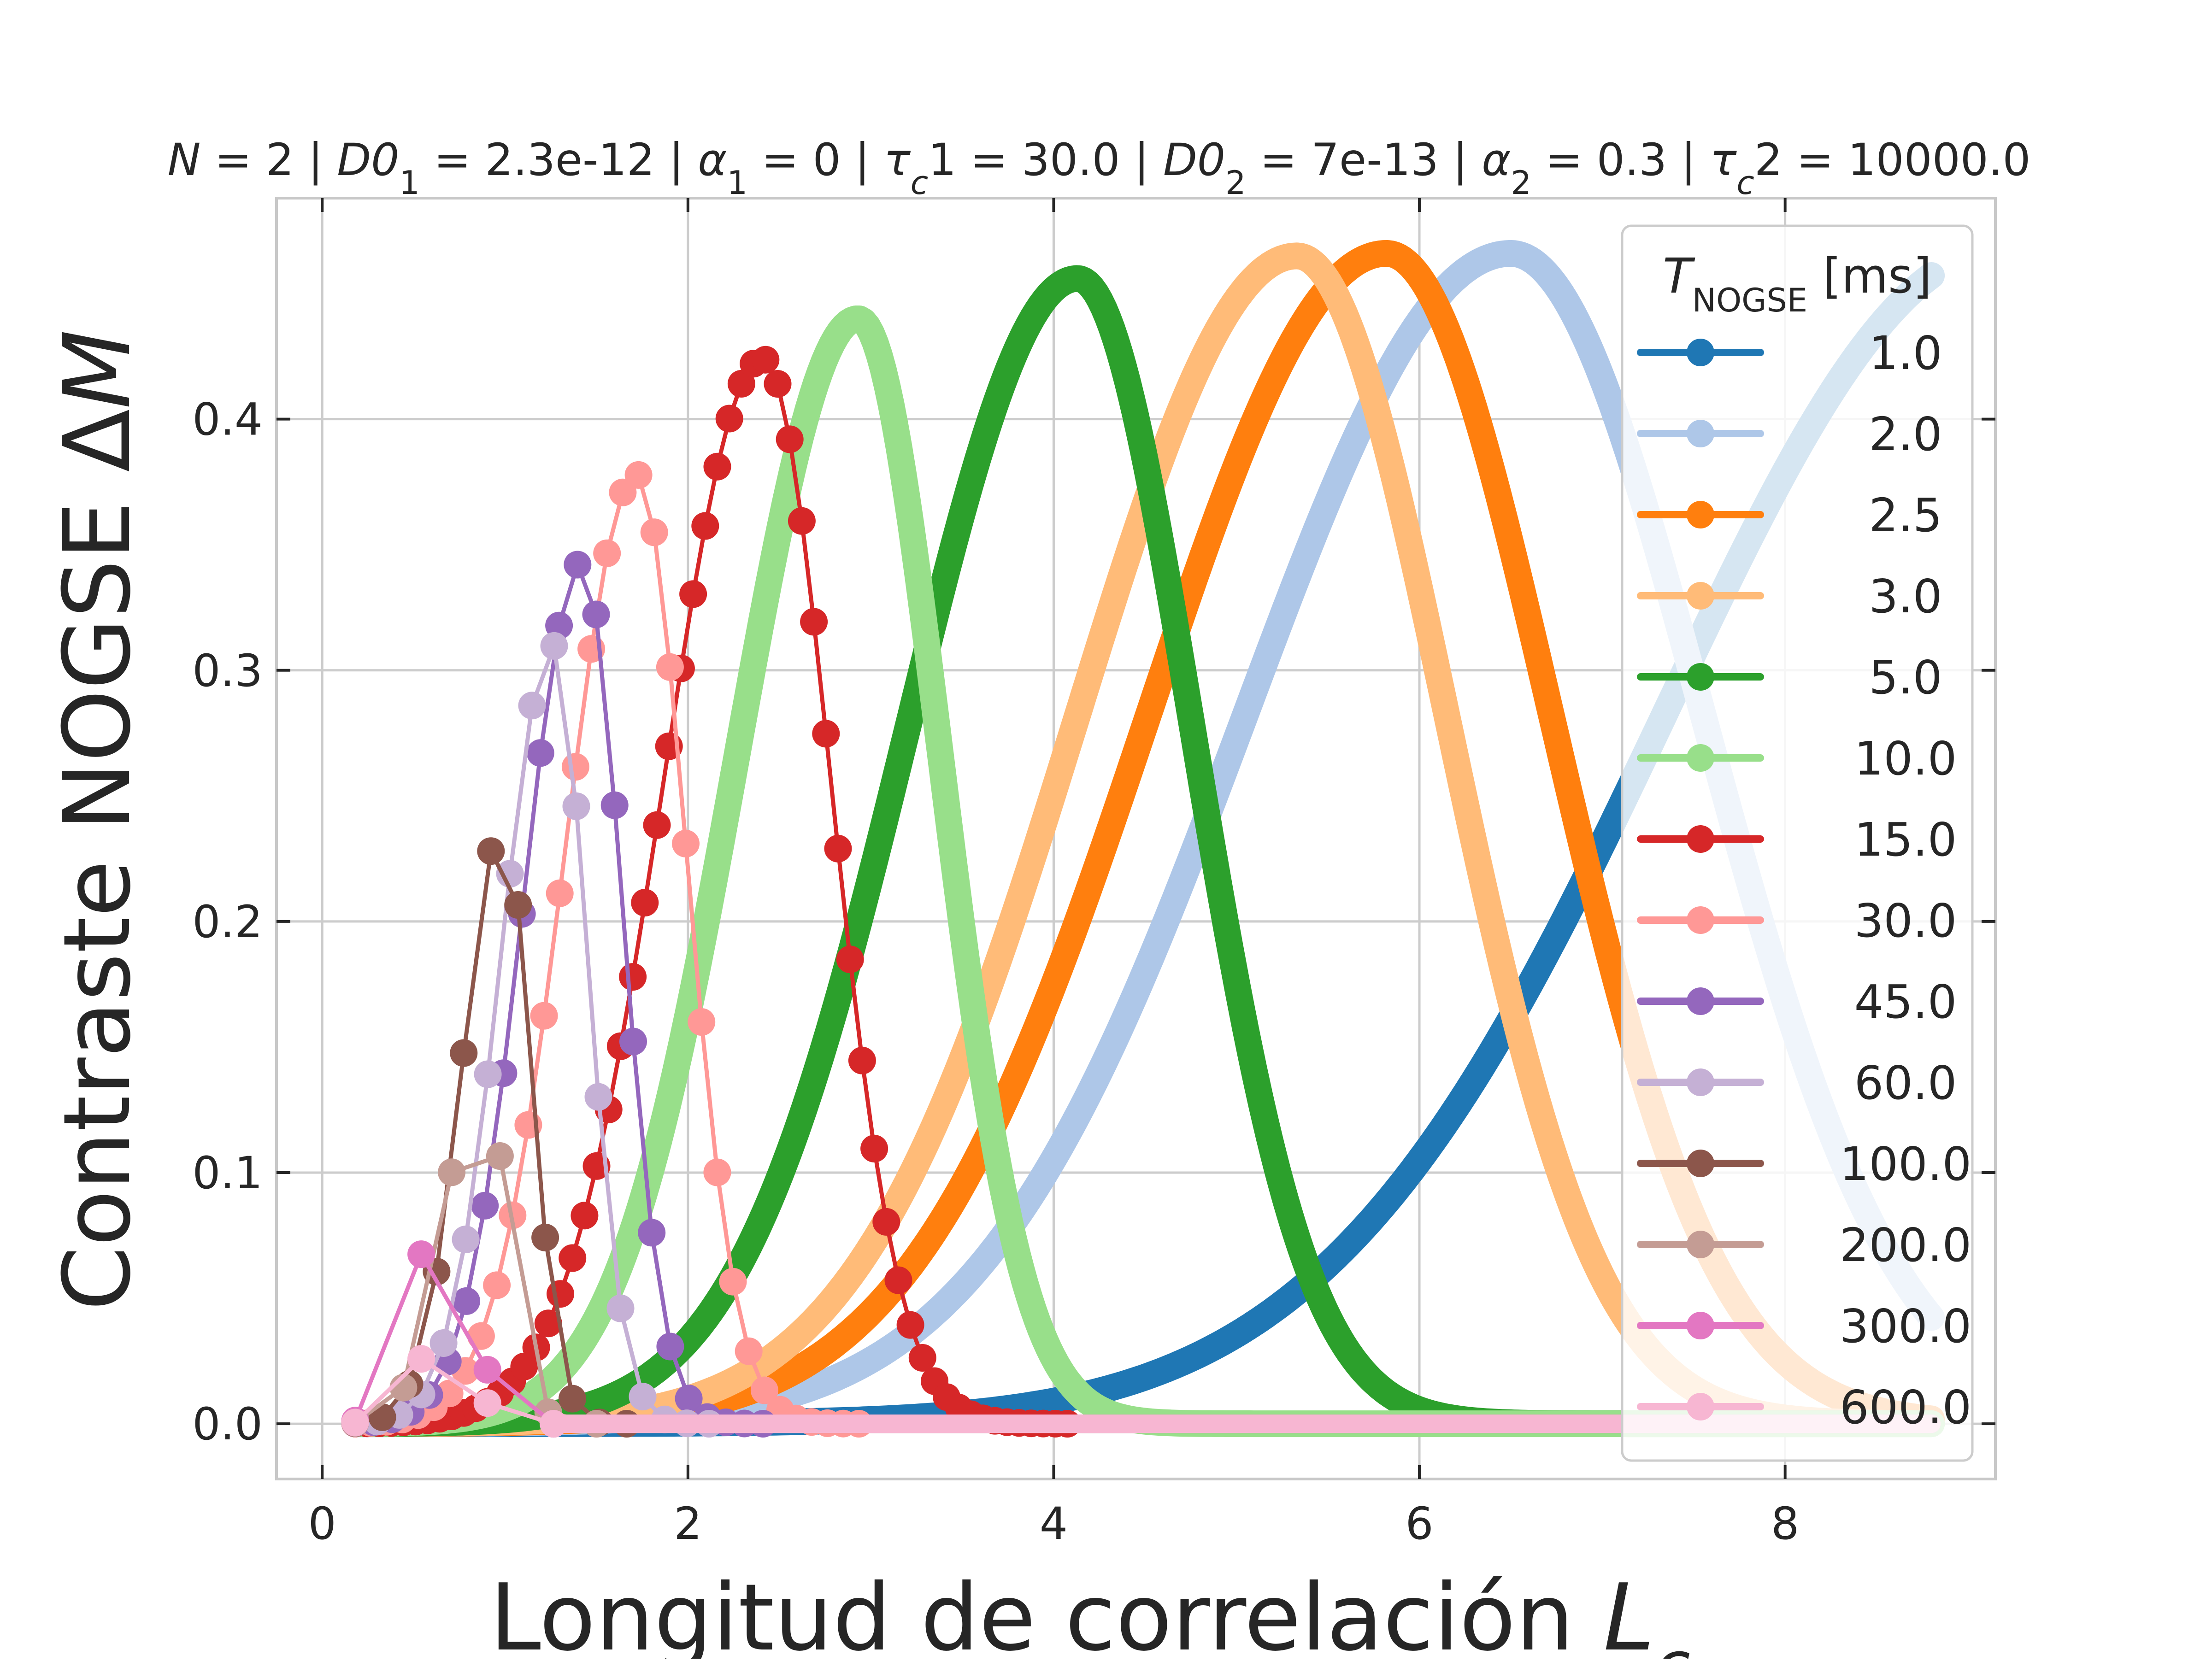 The width and height of the screenshot is (2212, 1661). What do you see at coordinates (1785, 1523) in the screenshot?
I see `x-tick-label: 8` at bounding box center [1785, 1523].